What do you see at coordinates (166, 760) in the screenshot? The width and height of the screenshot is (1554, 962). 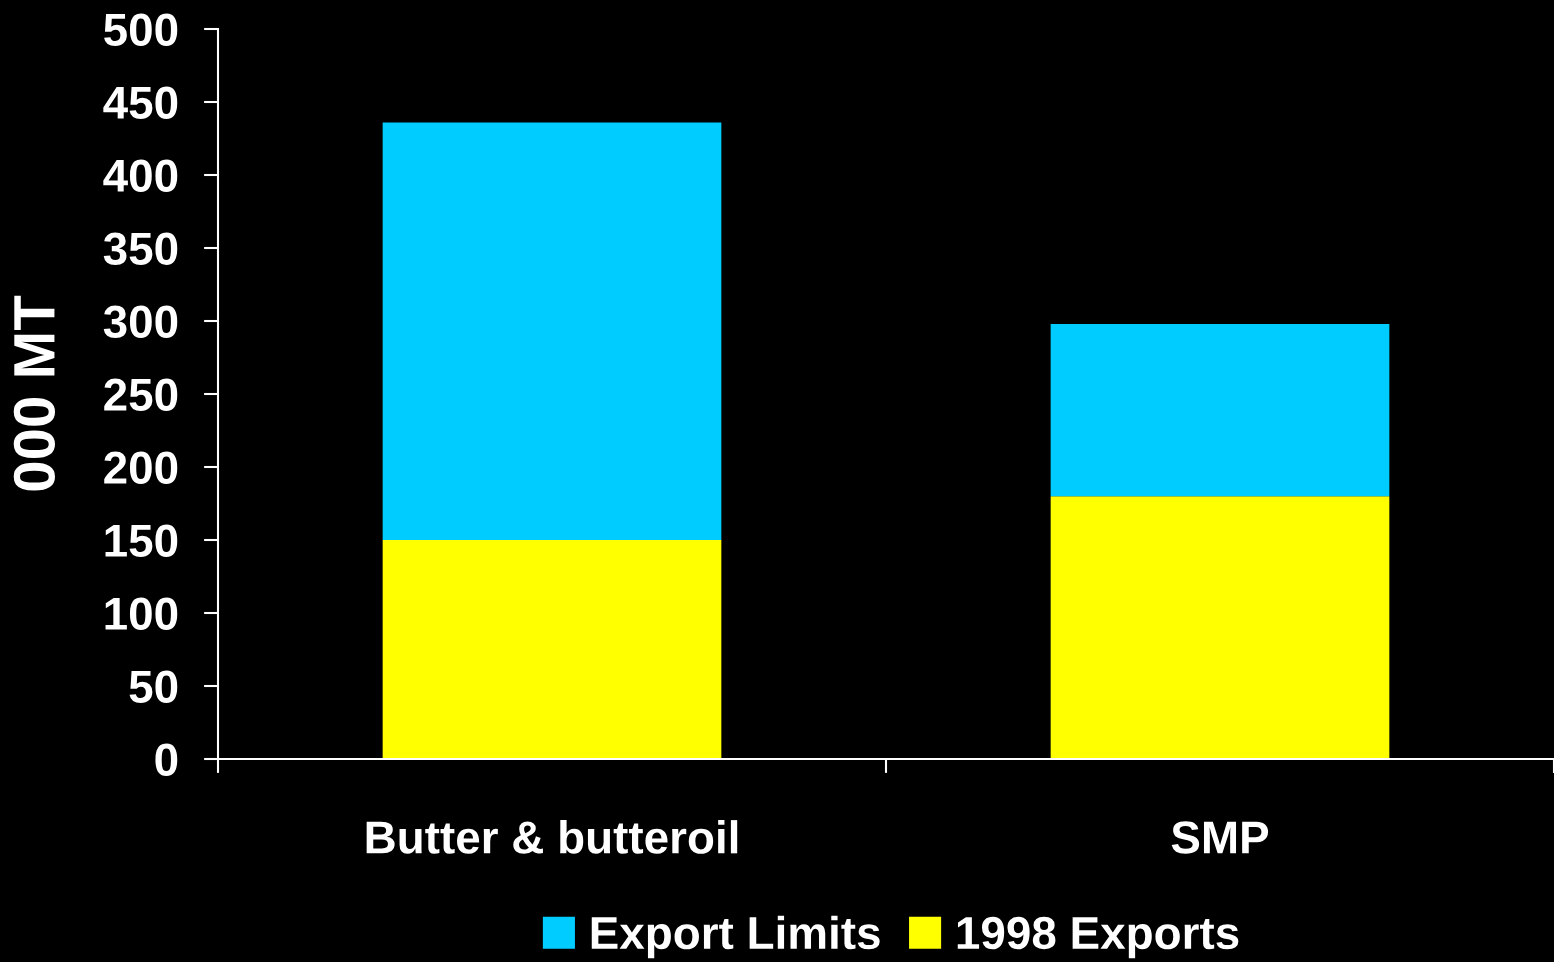 I see `y-tick-label: 0` at bounding box center [166, 760].